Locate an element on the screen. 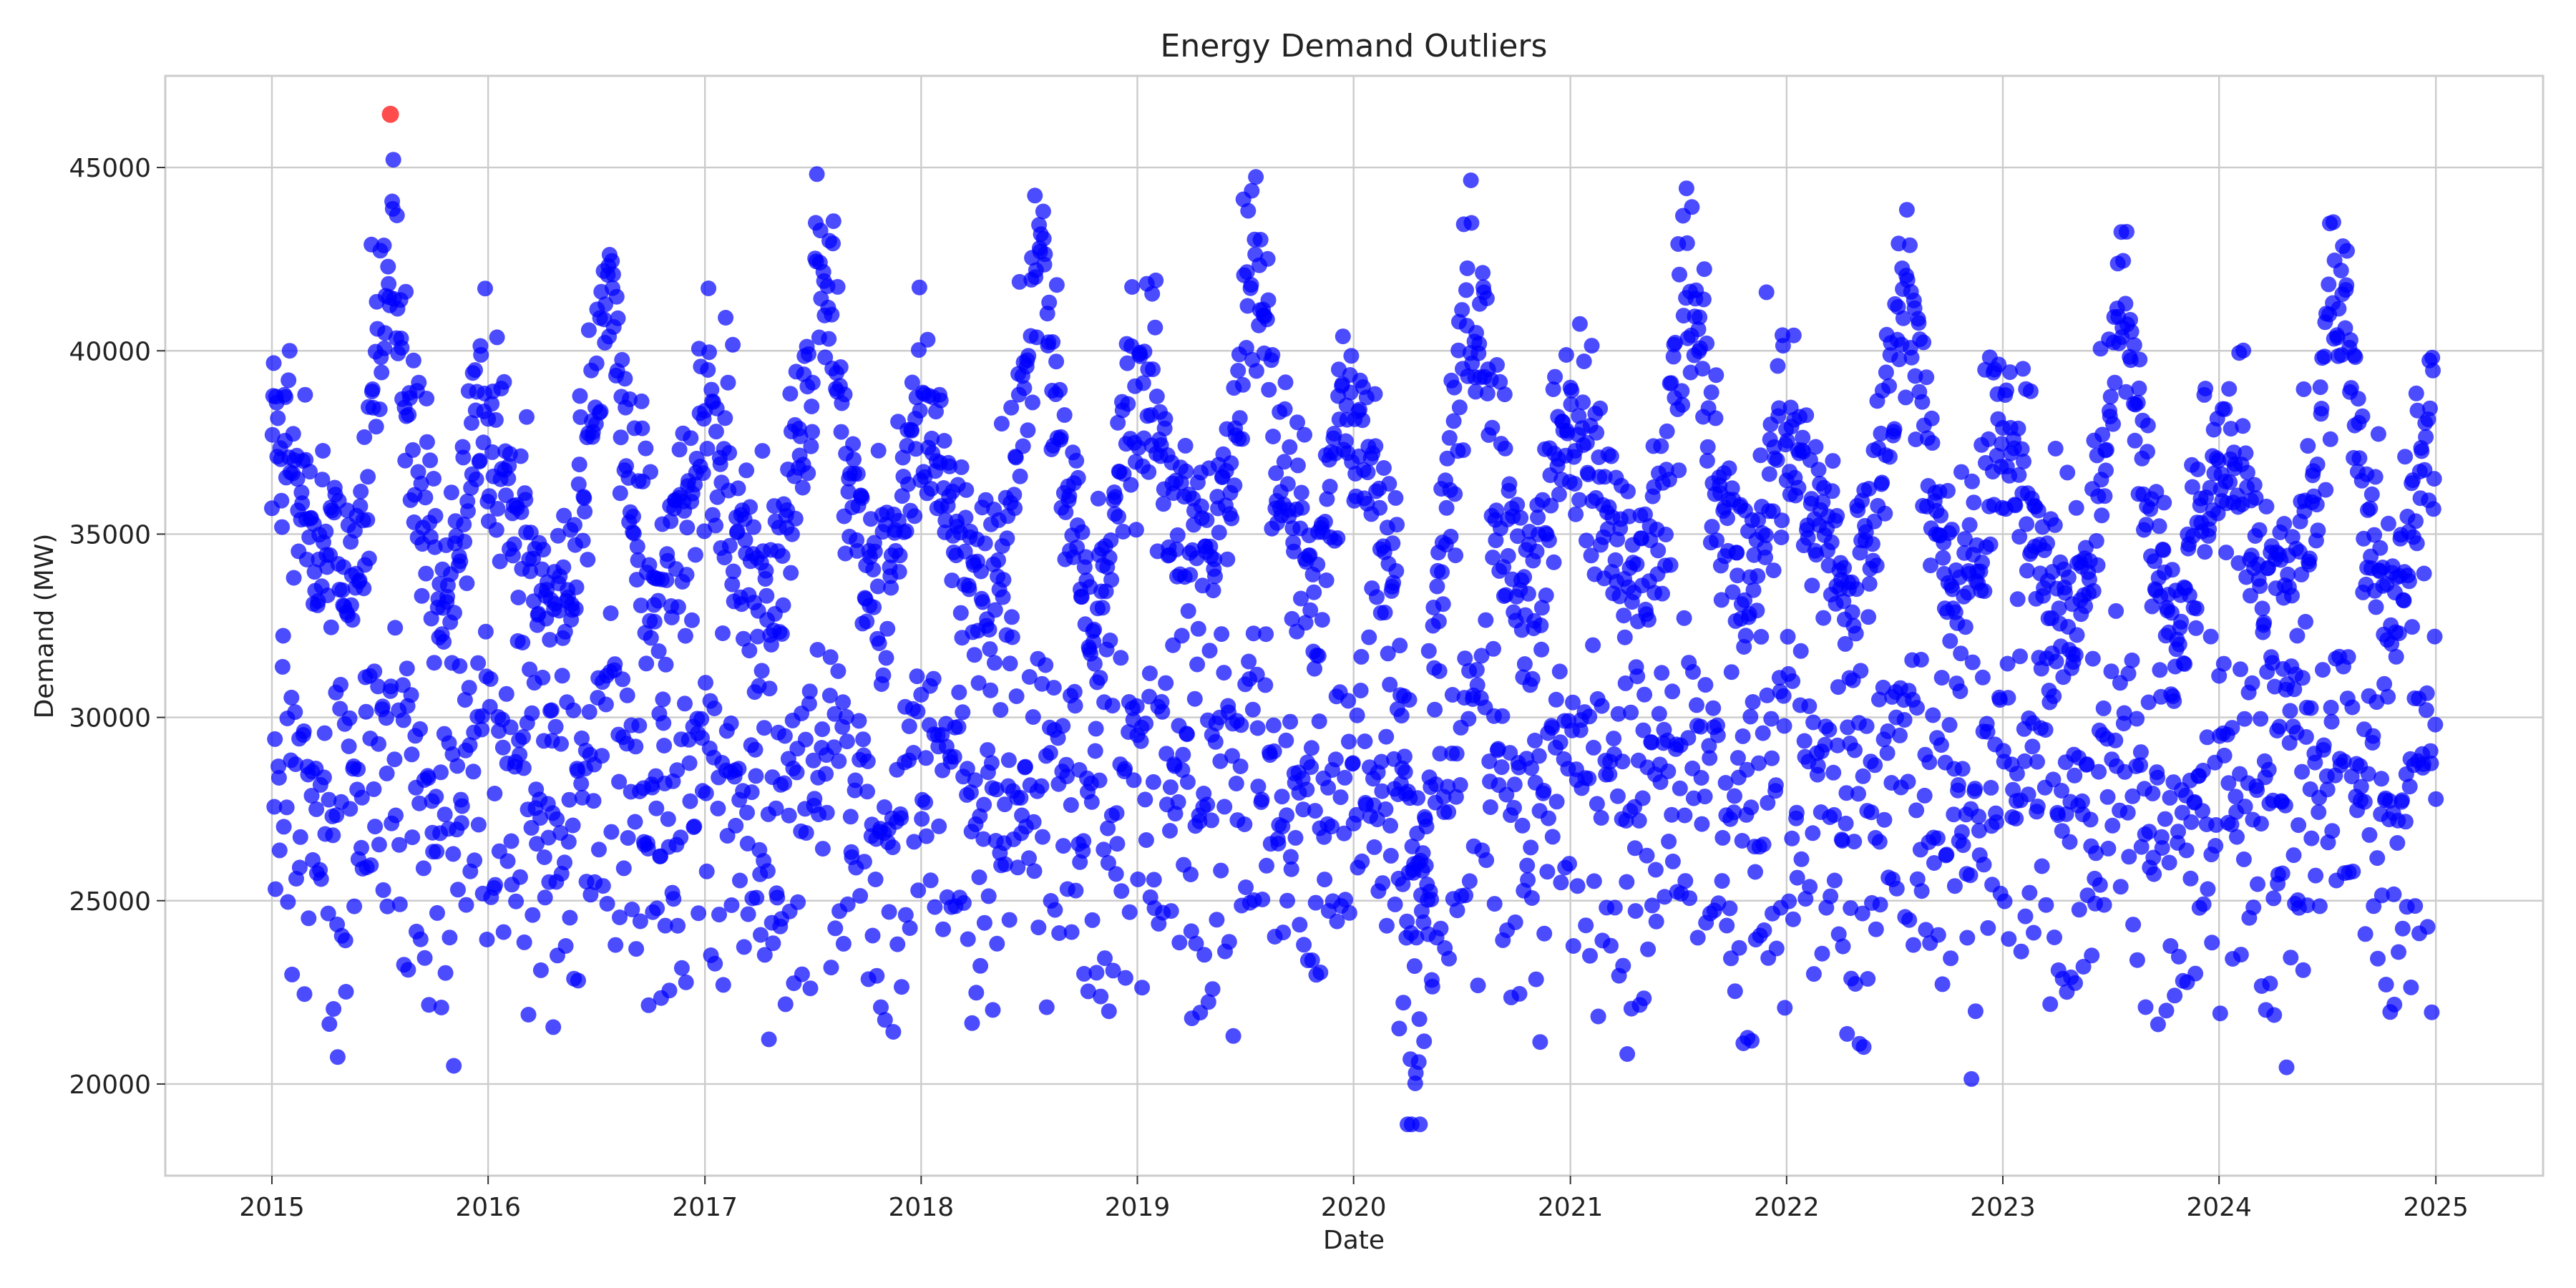 This screenshot has width=2576, height=1288. x-tick-label: 2018 is located at coordinates (922, 1207).